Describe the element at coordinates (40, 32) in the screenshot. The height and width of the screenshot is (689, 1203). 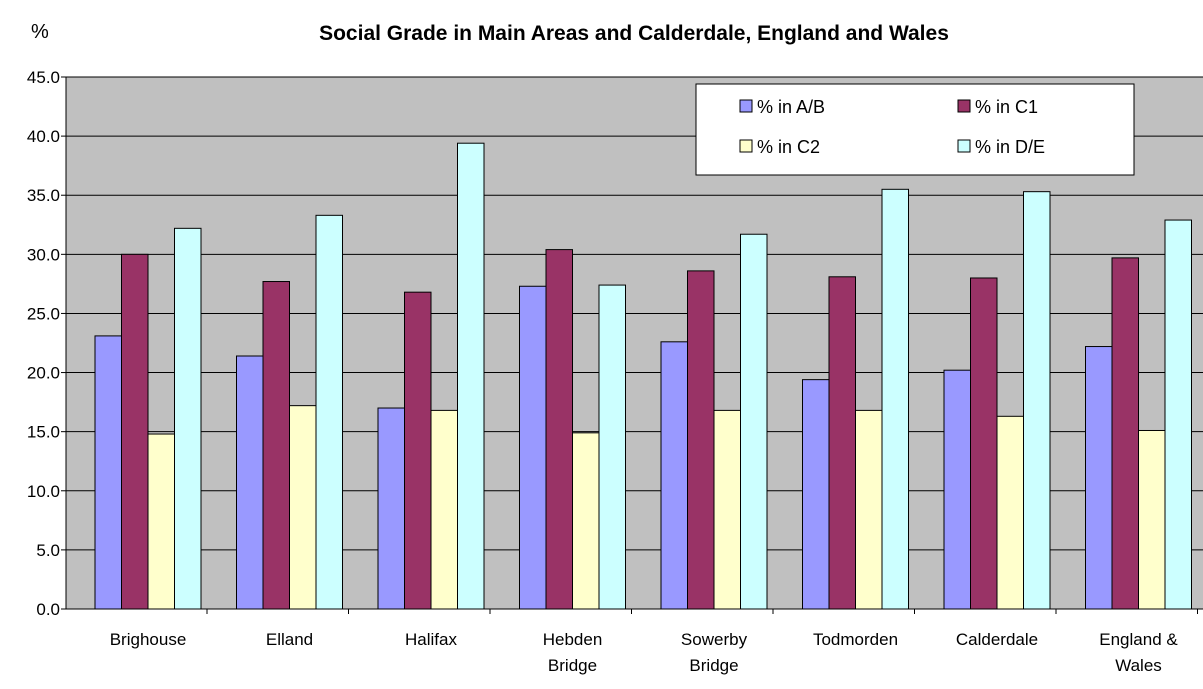
I see `y-axis-label: %` at that location.